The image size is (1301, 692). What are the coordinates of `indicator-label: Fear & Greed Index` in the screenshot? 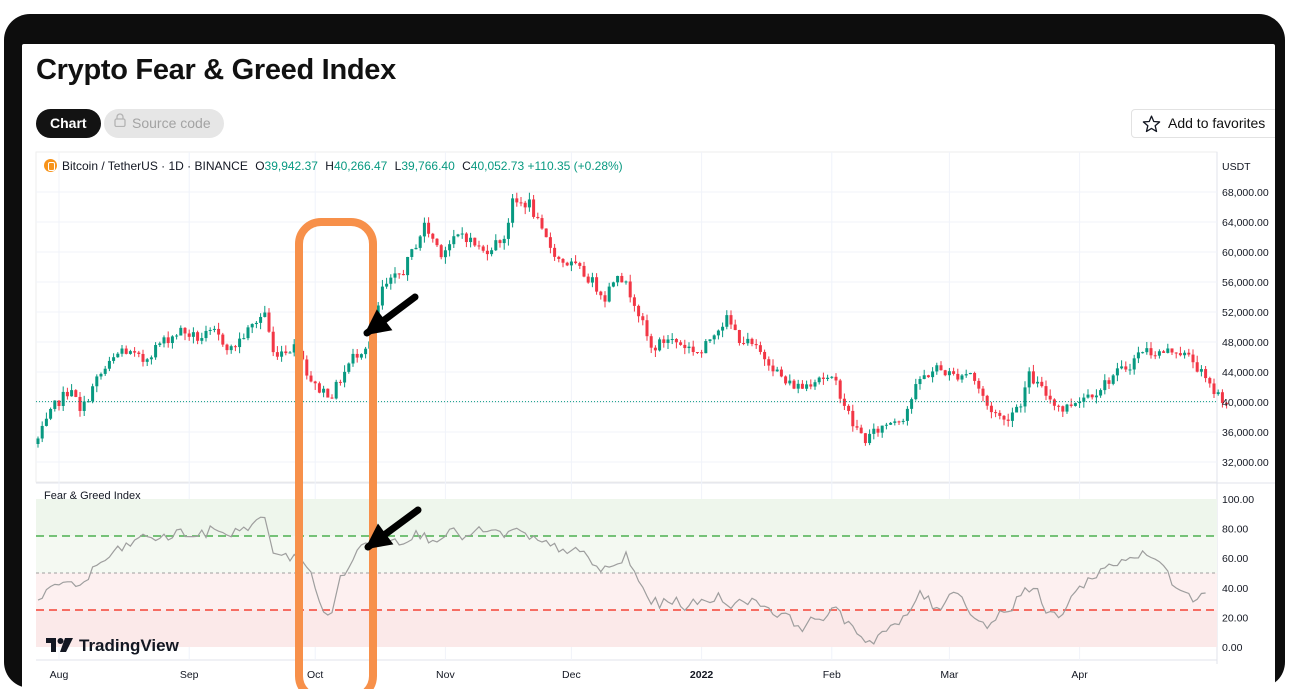 It's located at (92, 496).